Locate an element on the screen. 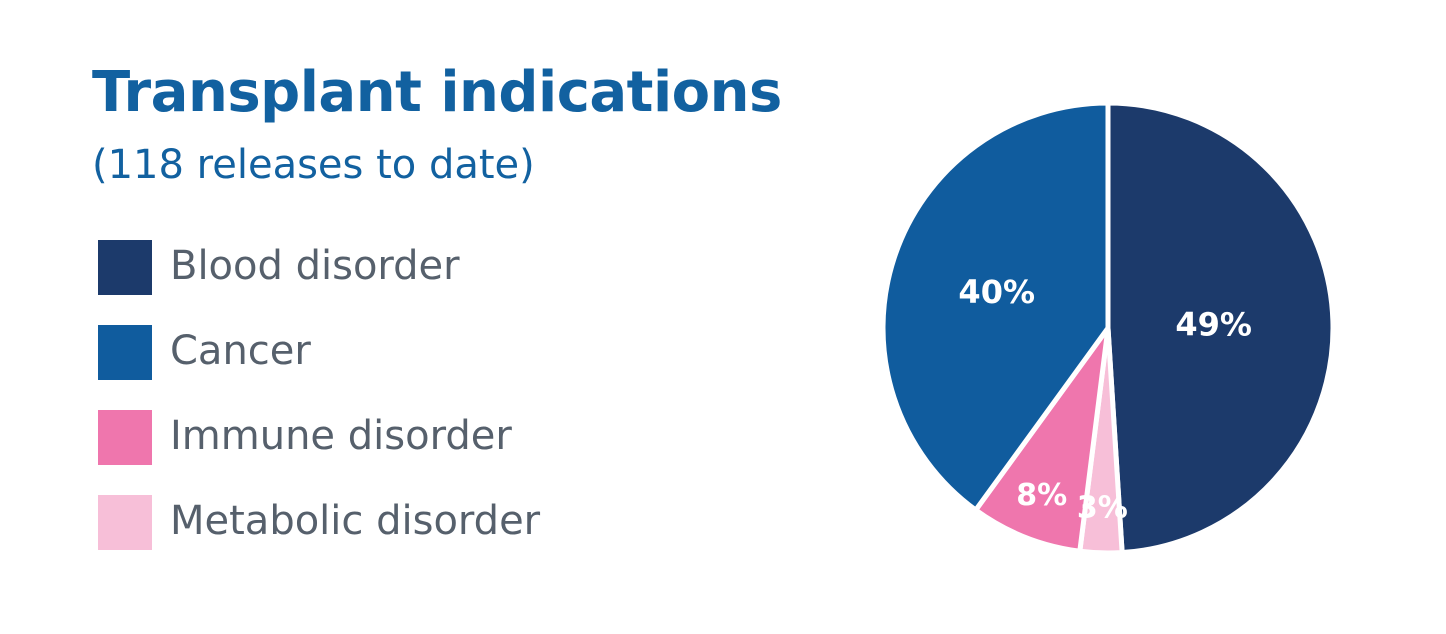  pie-slice-blood-disorder is located at coordinates (1220, 328).